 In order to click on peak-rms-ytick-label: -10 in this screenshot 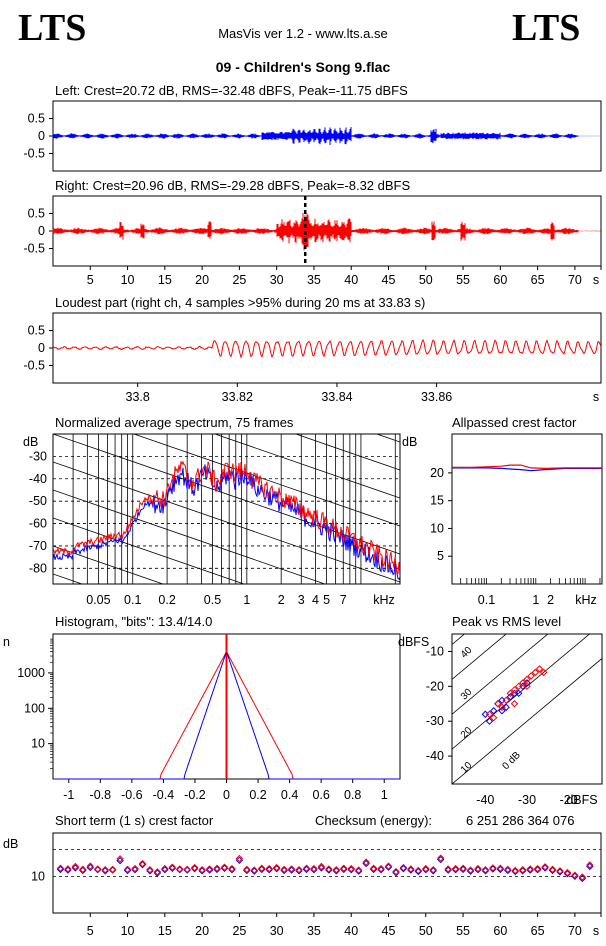, I will do `click(435, 651)`.